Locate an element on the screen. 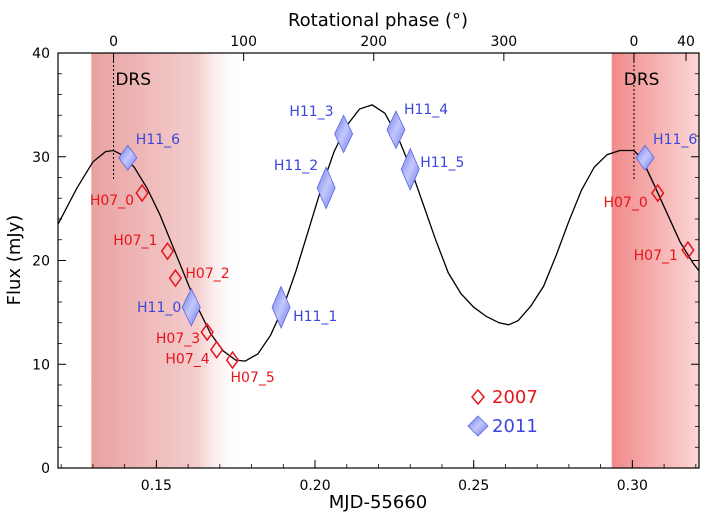 The height and width of the screenshot is (515, 707). legend-marker-2007 is located at coordinates (478, 397).